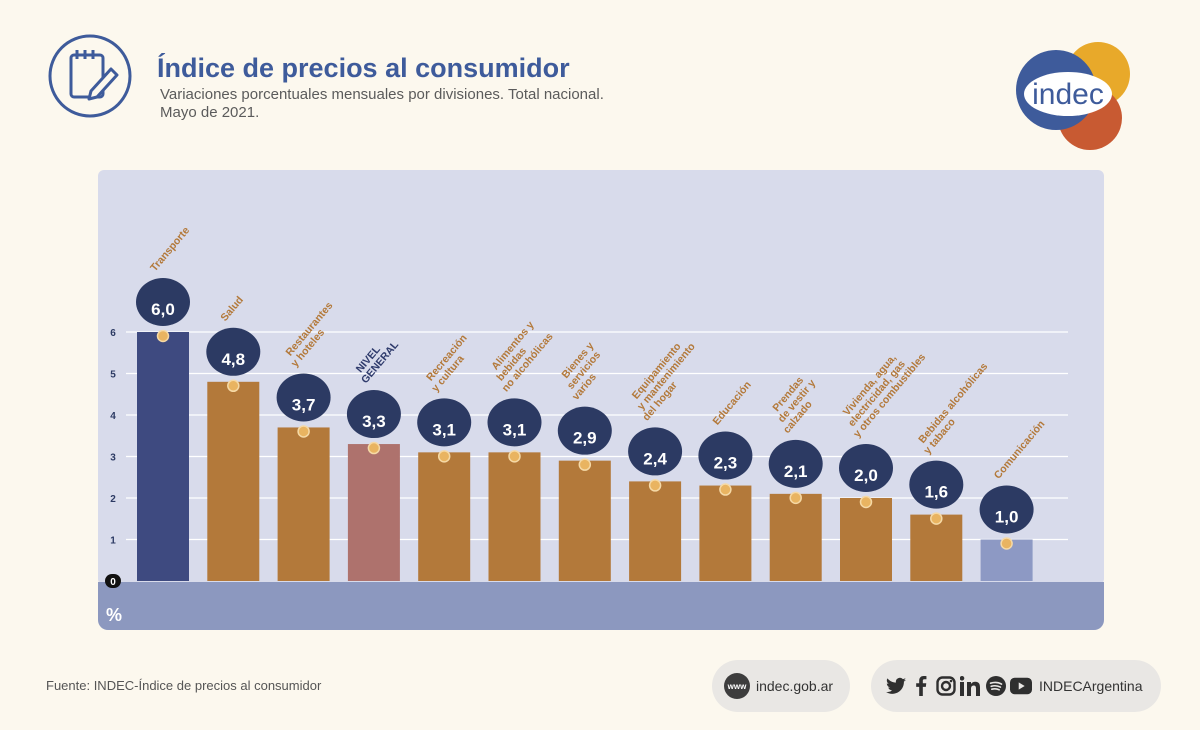 This screenshot has width=1200, height=730. Describe the element at coordinates (210, 112) in the screenshot. I see `subtitle-line-2: Mayo de 2021.` at that location.